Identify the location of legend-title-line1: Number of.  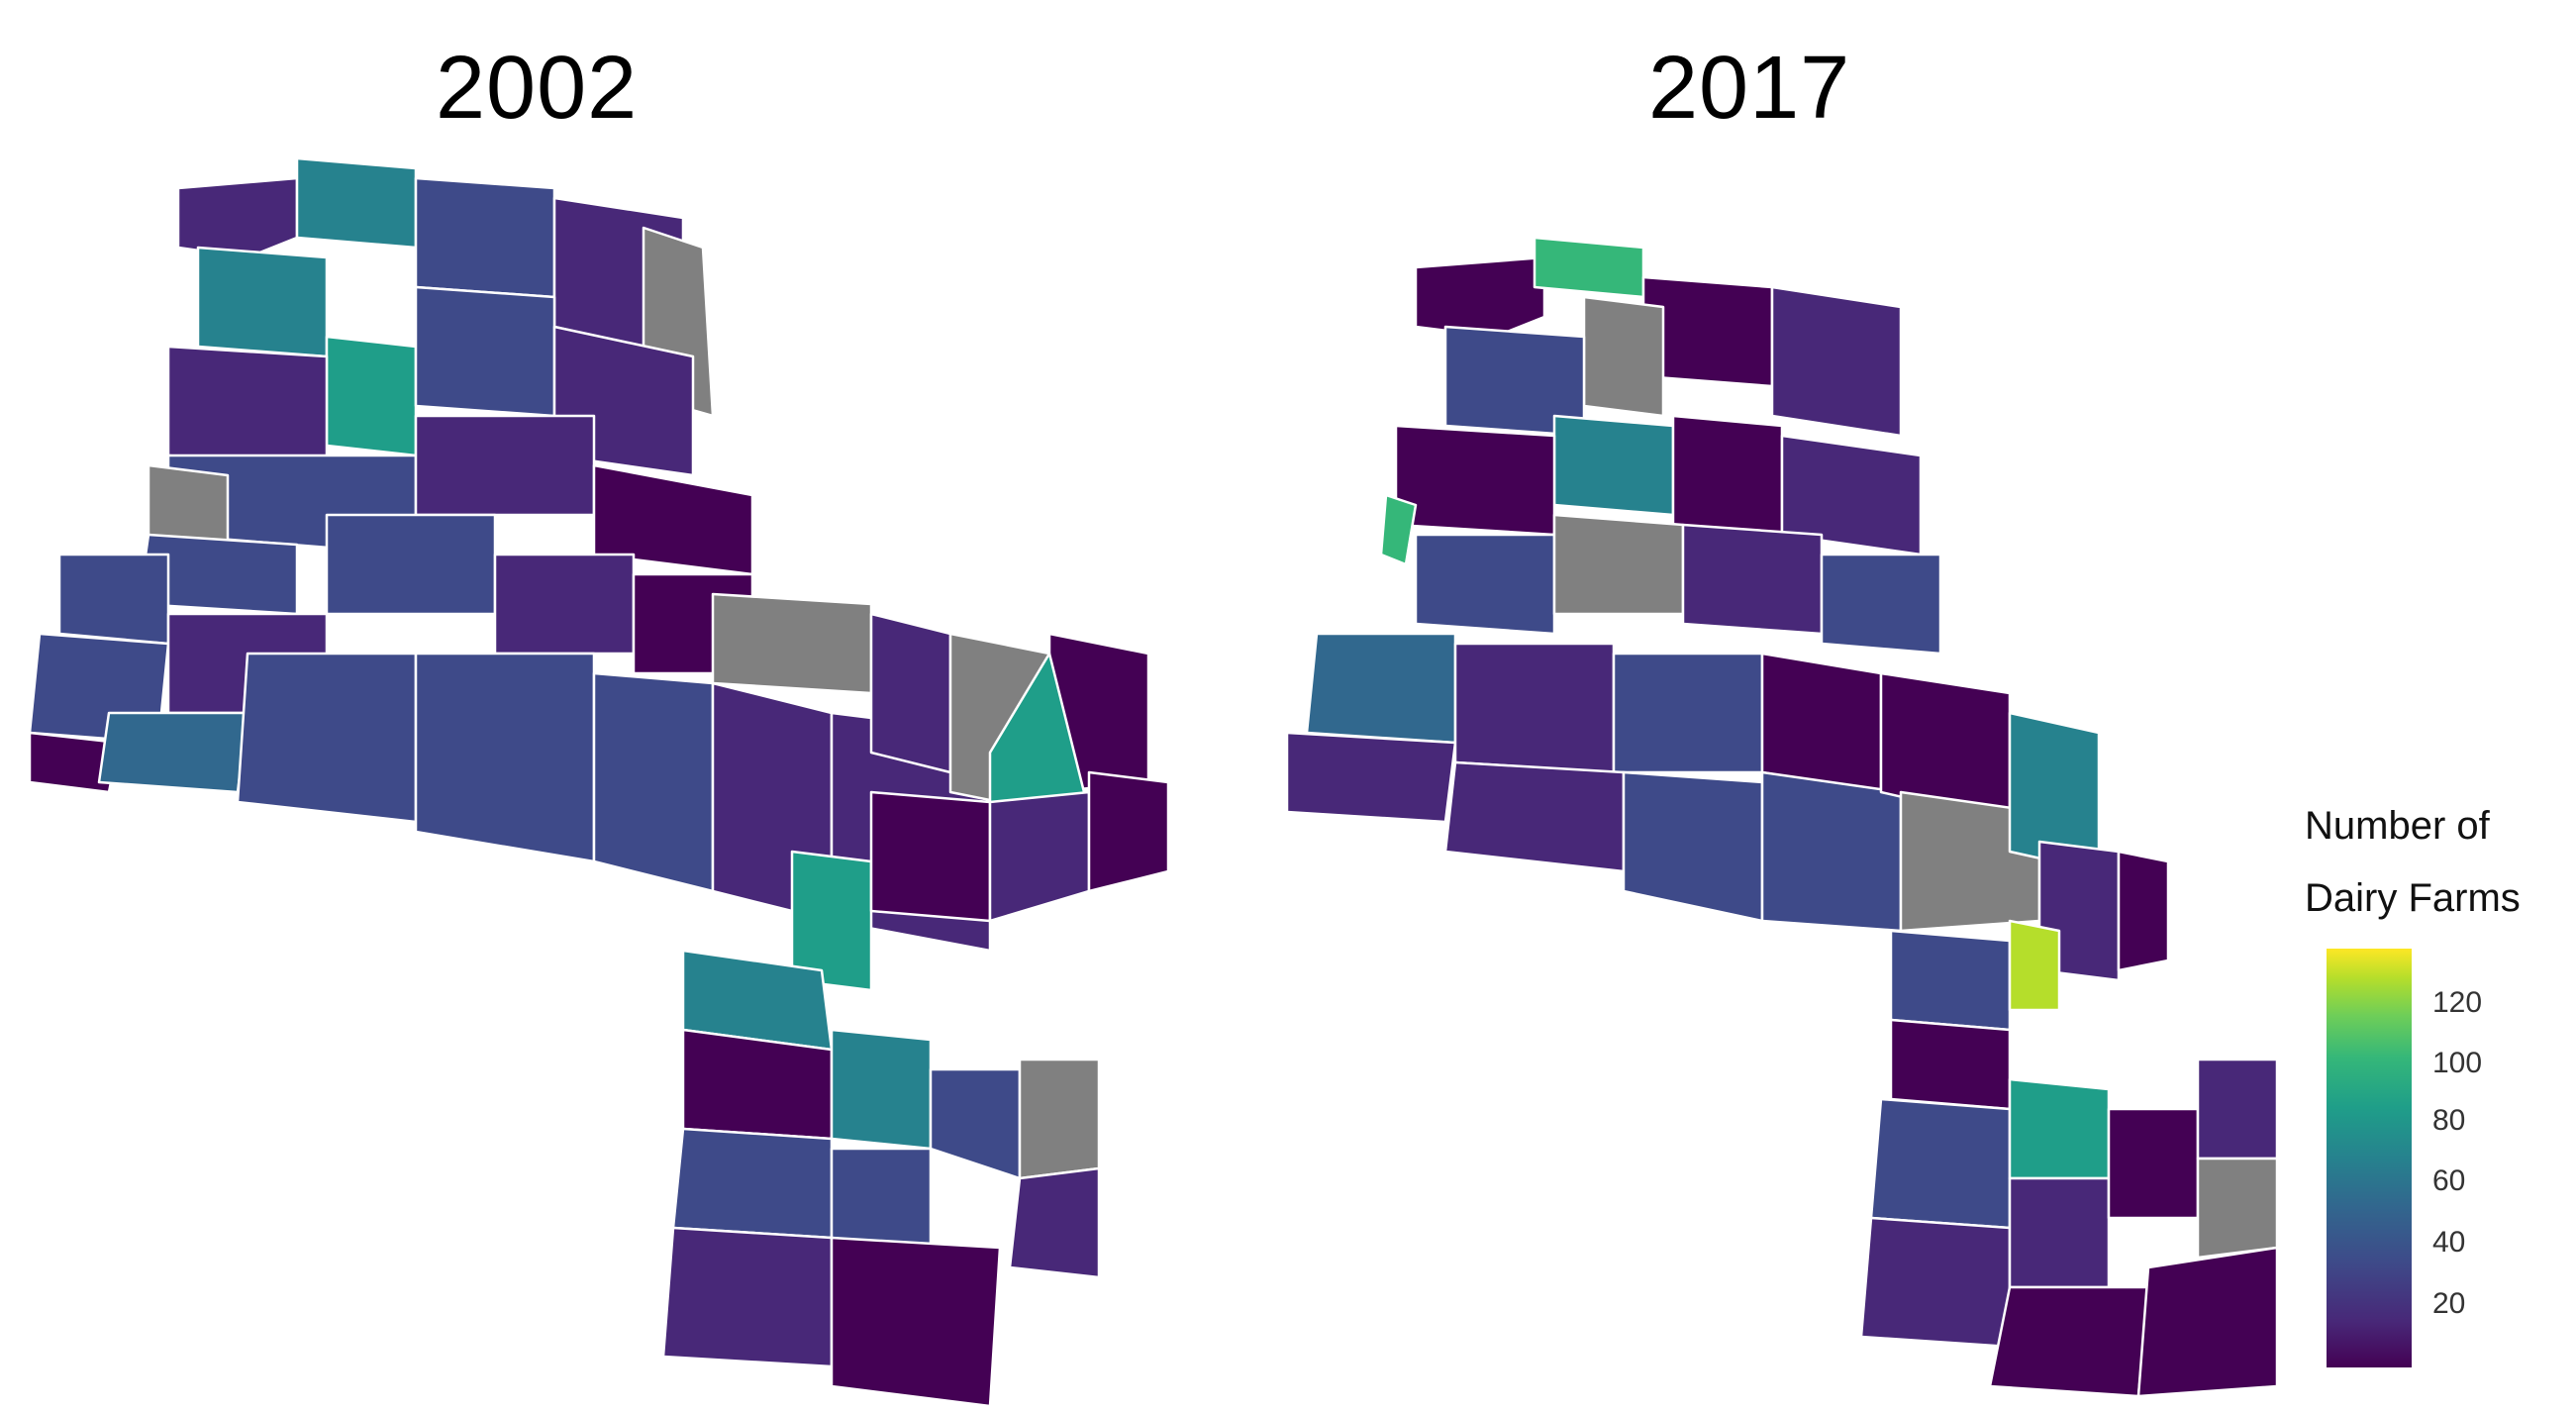
(2397, 826).